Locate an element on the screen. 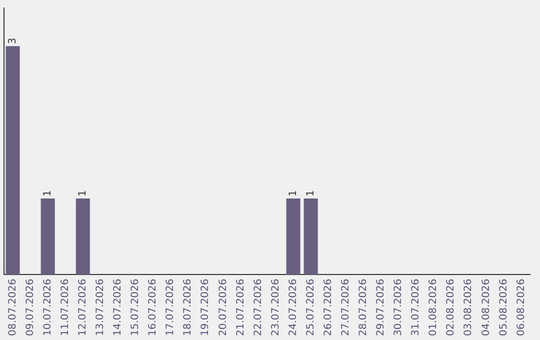 This screenshot has height=340, width=540. x-tick-label: 21.07.2026 is located at coordinates (240, 307).